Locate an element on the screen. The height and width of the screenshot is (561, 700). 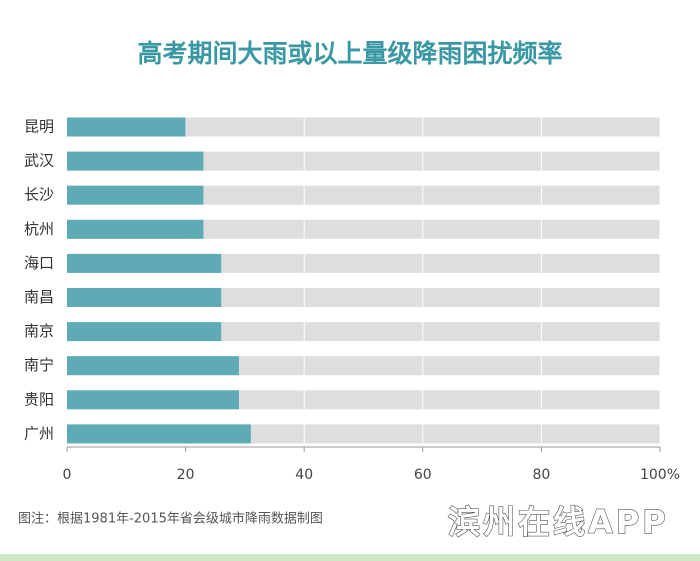
y-tick-label: 杭州 is located at coordinates (39, 229).